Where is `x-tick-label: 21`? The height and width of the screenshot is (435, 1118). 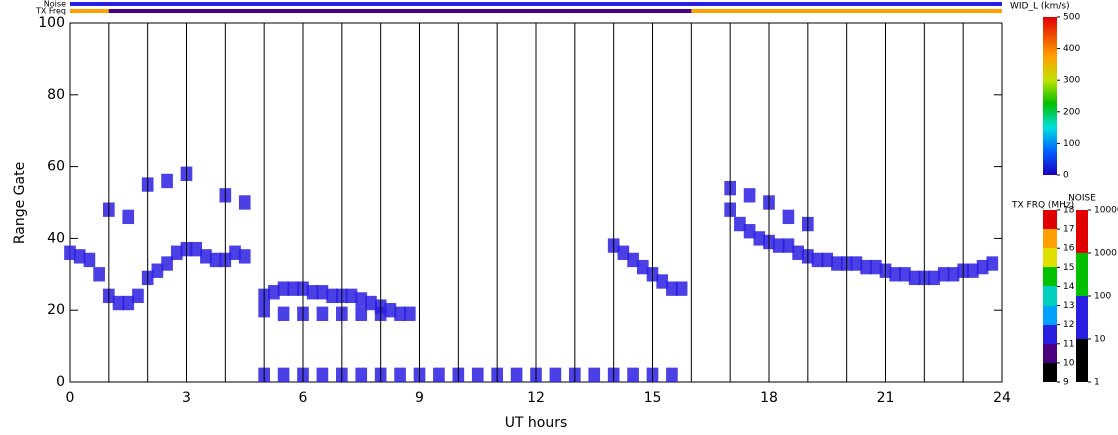 x-tick-label: 21 is located at coordinates (886, 398).